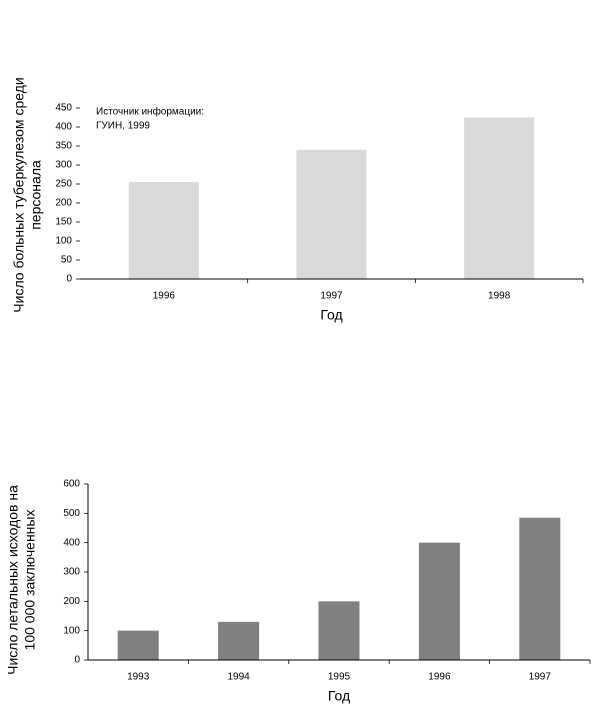  I want to click on y-axis-title: Число летальных исходов на, so click(13, 580).